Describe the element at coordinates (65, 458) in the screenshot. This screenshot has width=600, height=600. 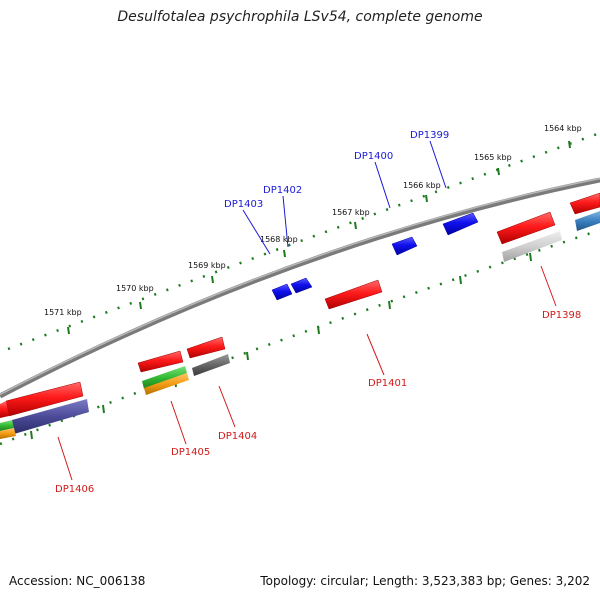
I see `leader-dp1406` at that location.